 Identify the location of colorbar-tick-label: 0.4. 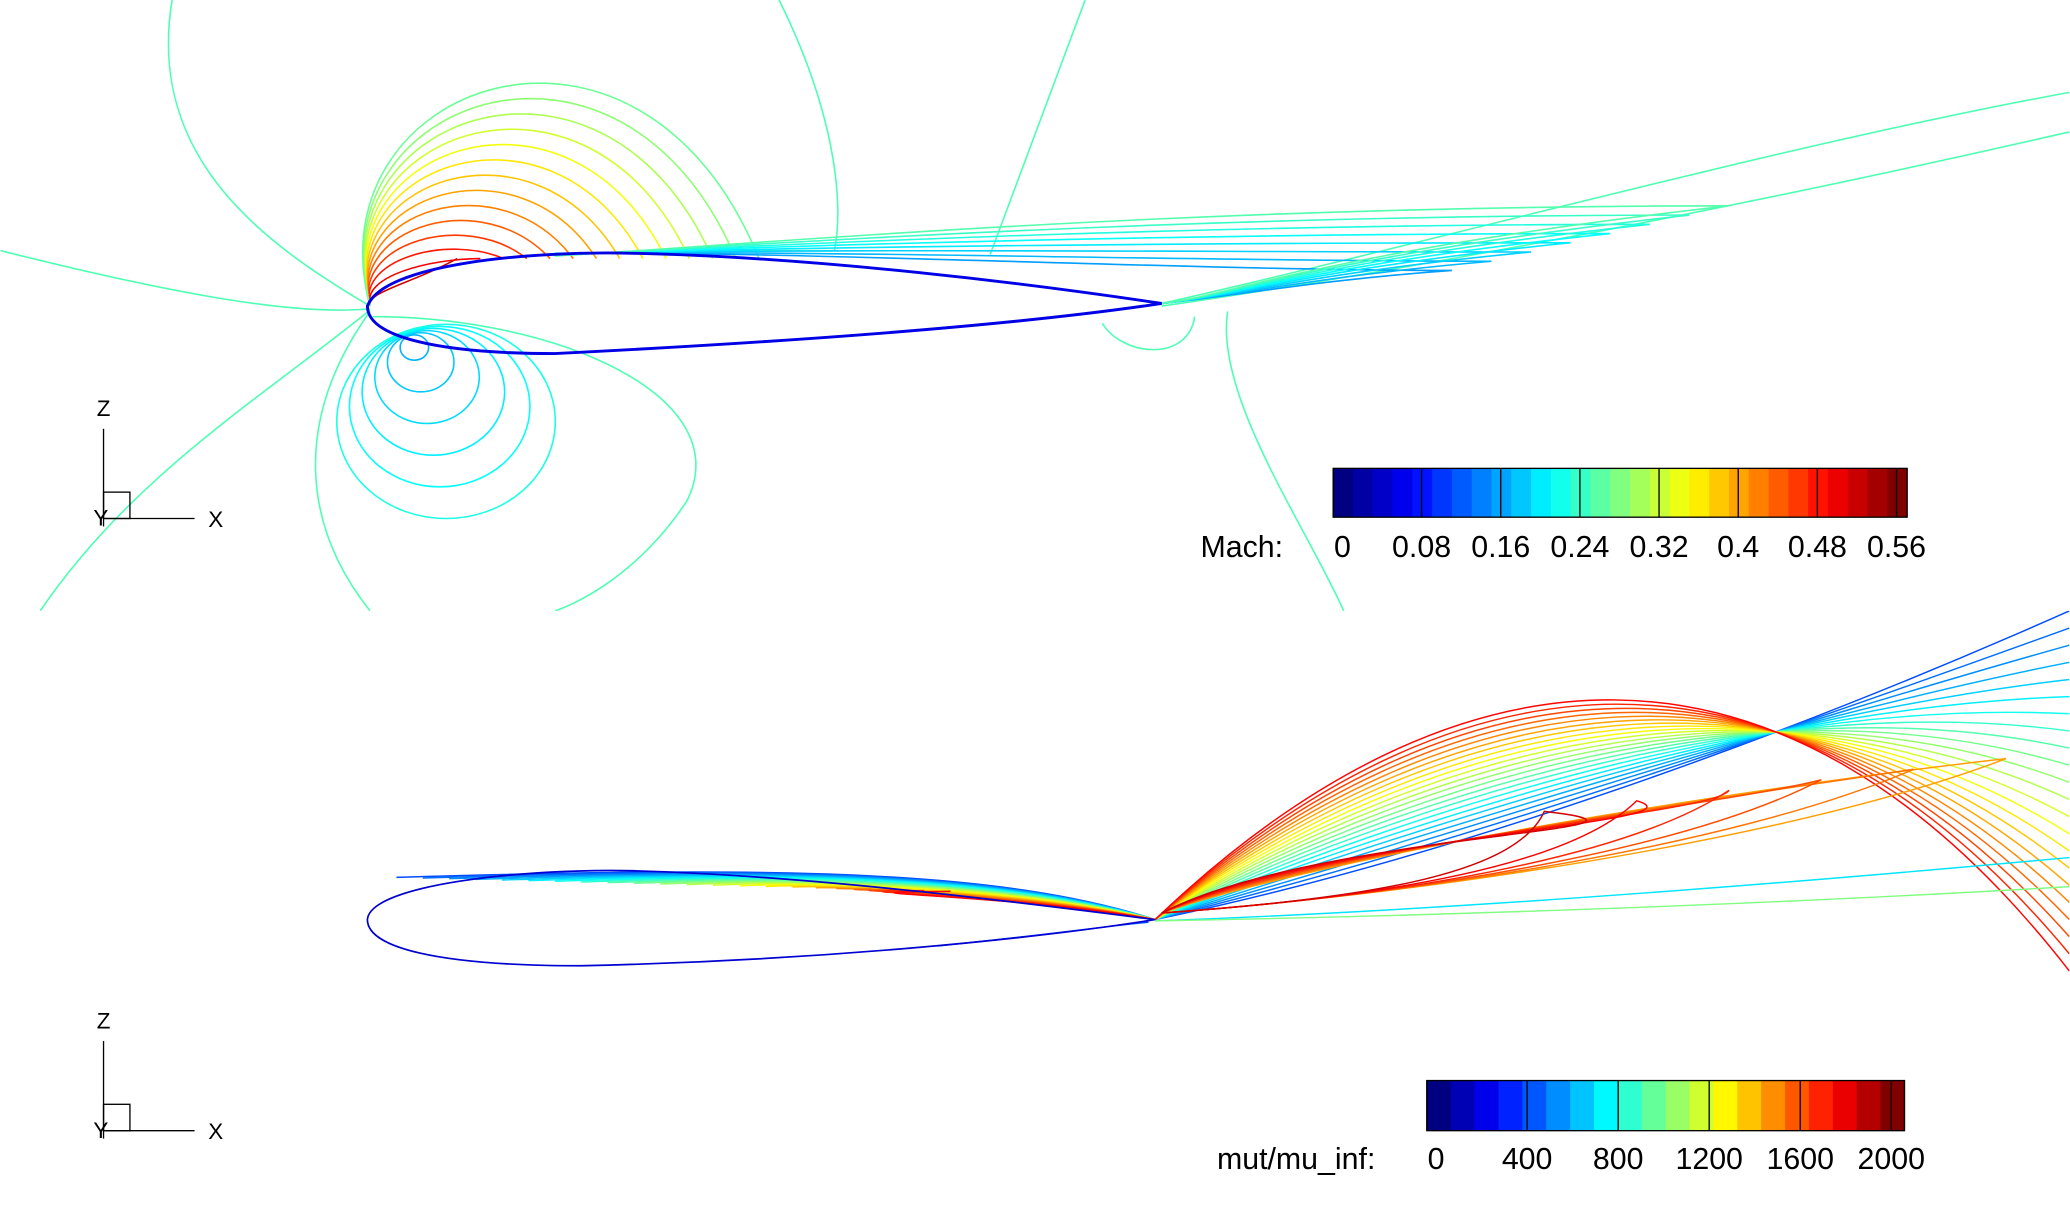
(1738, 547).